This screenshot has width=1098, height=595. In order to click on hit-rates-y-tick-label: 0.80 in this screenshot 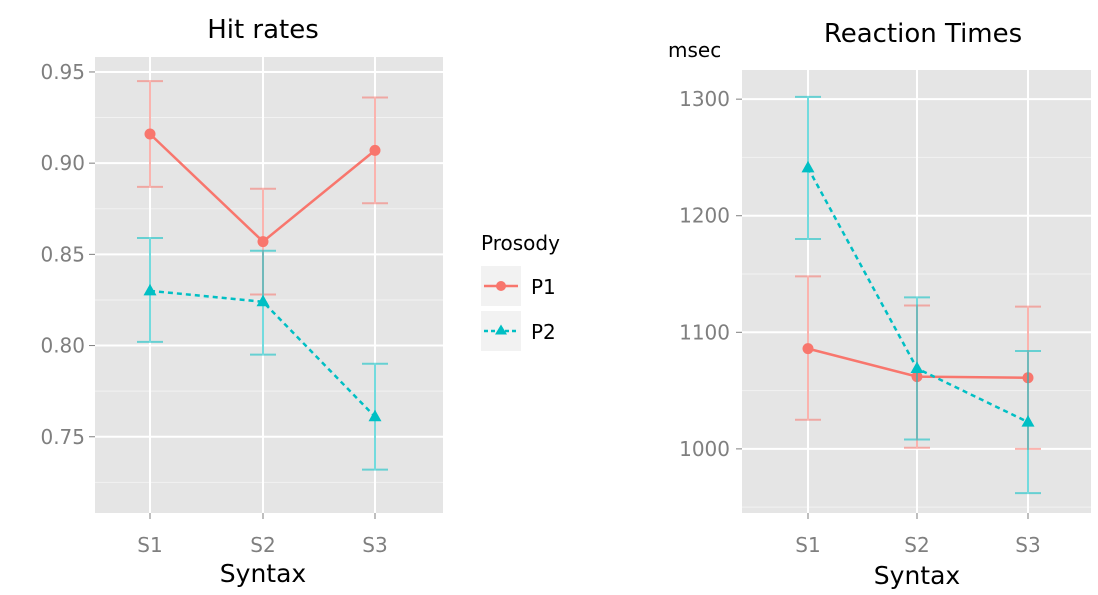, I will do `click(62, 346)`.